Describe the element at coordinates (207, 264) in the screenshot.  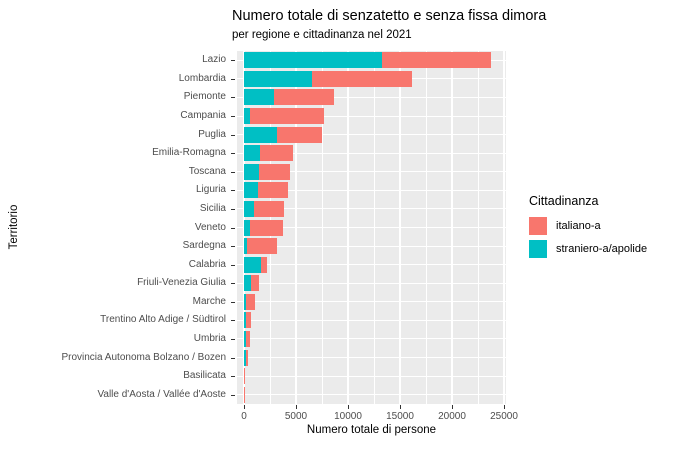
I see `y-axis-label: Calabria` at that location.